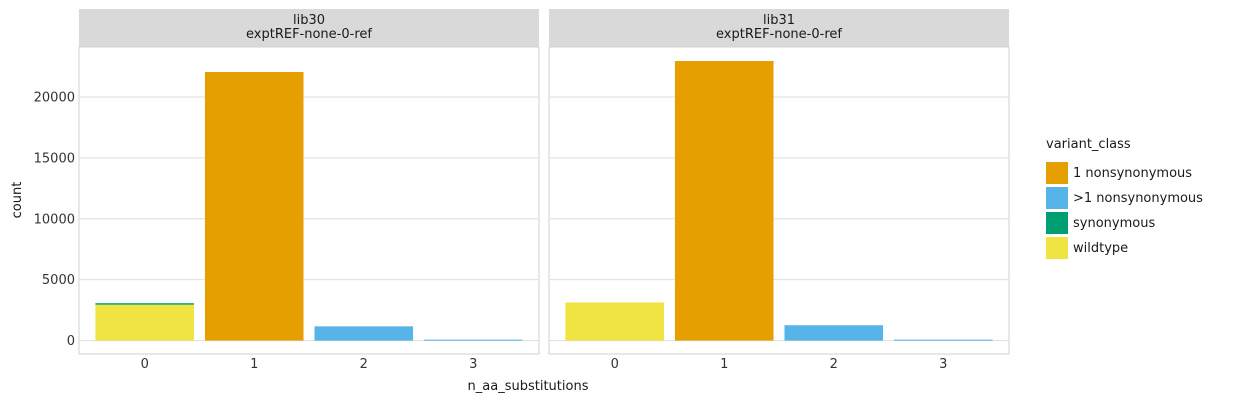 Image resolution: width=1248 pixels, height=402 pixels. Describe the element at coordinates (144, 304) in the screenshot. I see `bar-0-synonymous` at that location.